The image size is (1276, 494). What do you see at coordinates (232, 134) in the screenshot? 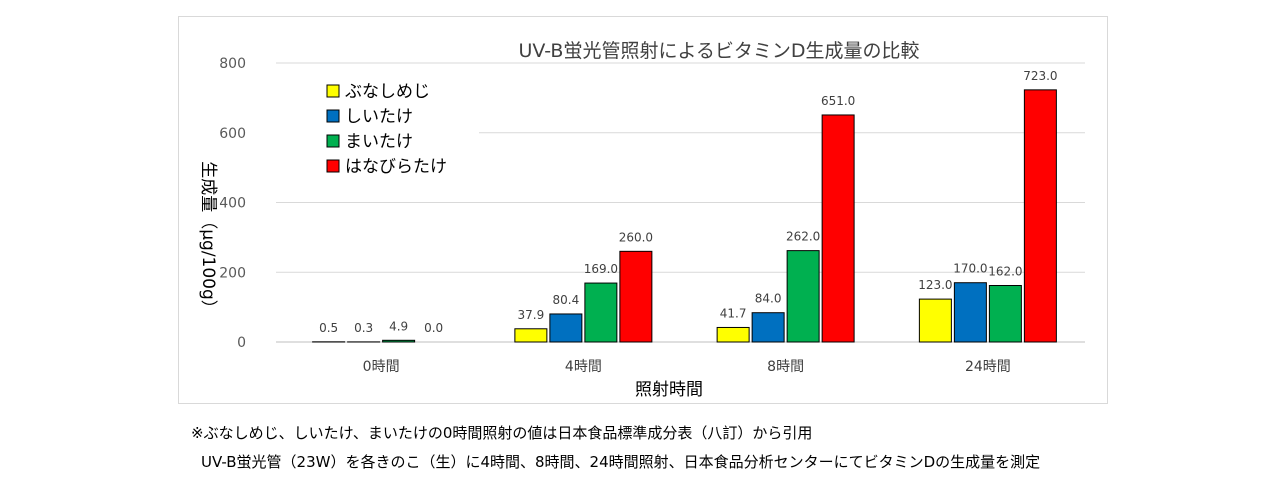
I see `y-tick-label: 600` at bounding box center [232, 134].